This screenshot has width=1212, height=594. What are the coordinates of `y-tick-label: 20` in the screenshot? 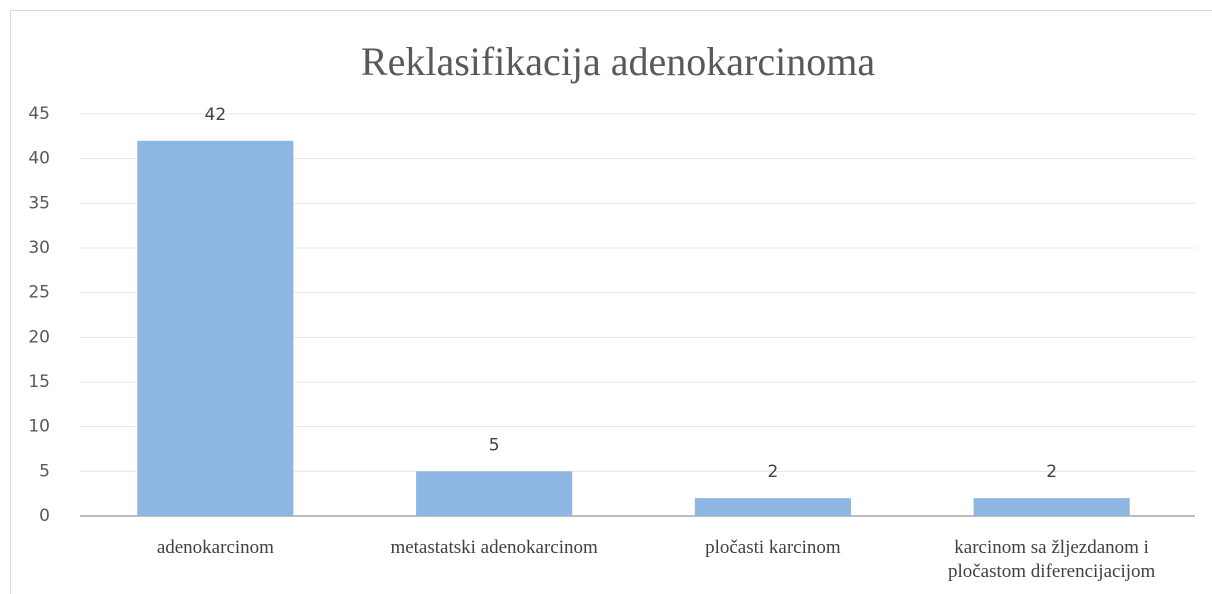 It's located at (39, 337).